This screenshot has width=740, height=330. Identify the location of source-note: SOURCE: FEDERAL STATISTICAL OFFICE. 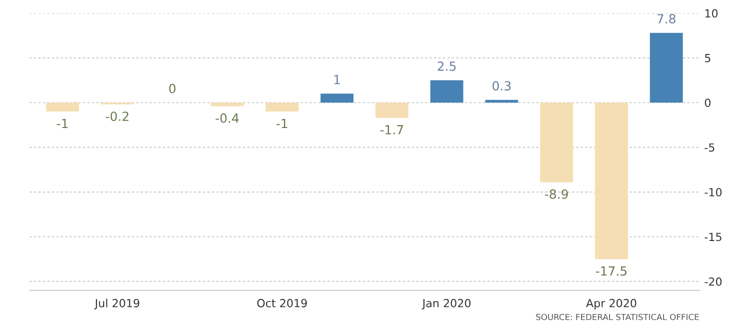
(617, 317).